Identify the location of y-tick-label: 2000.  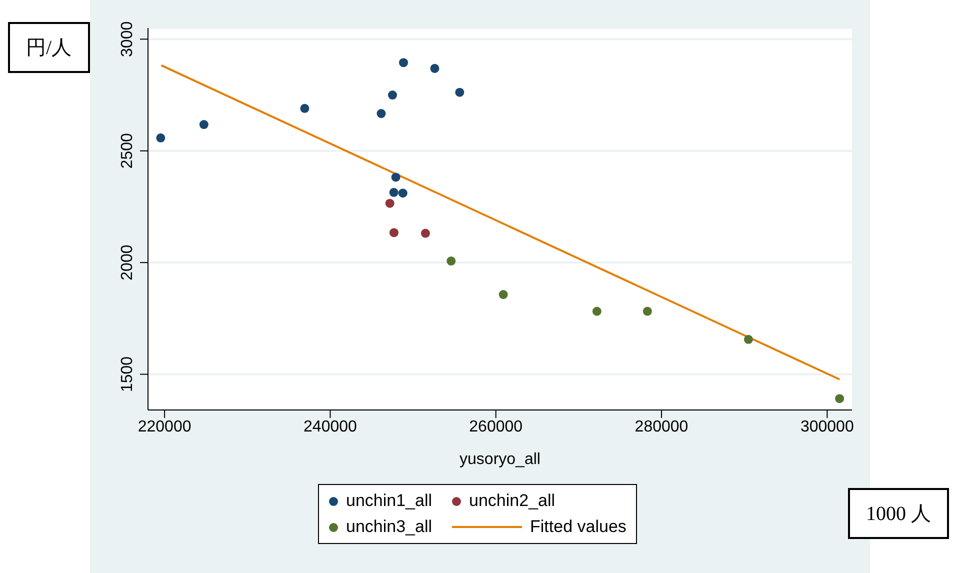
(127, 262).